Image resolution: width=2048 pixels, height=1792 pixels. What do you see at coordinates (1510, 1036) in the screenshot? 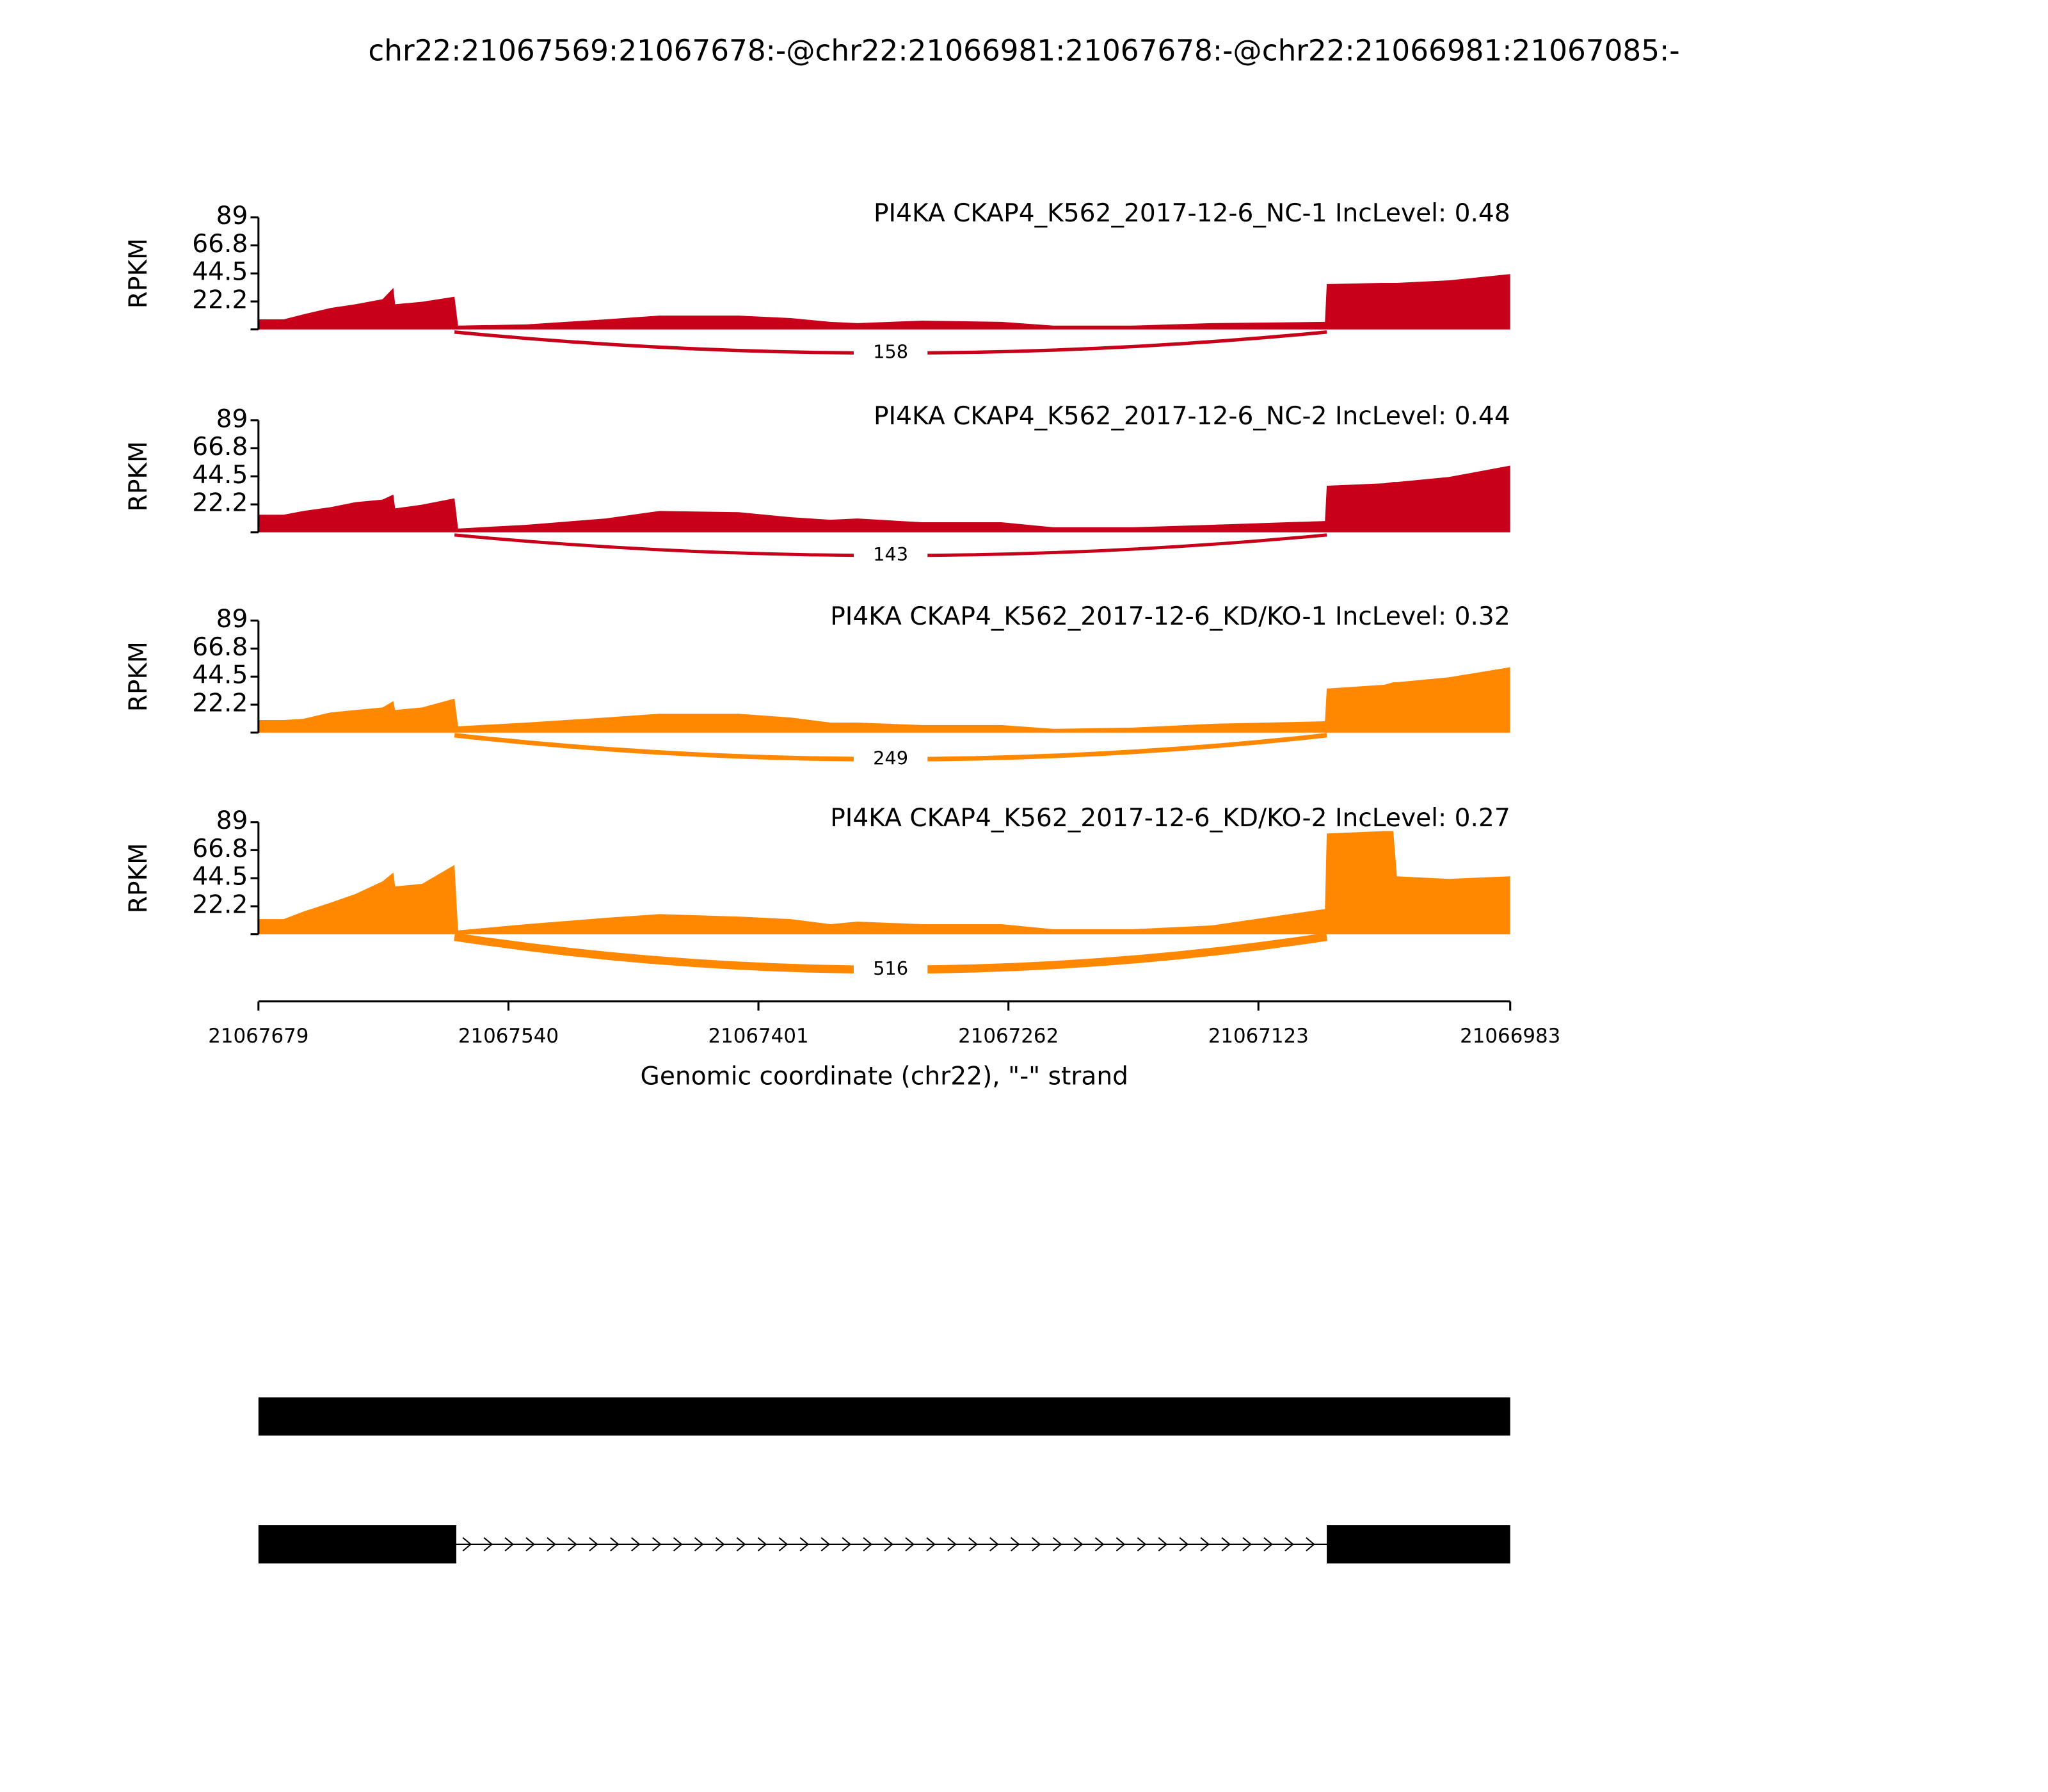
I see `x-tick-label: 21066983` at bounding box center [1510, 1036].